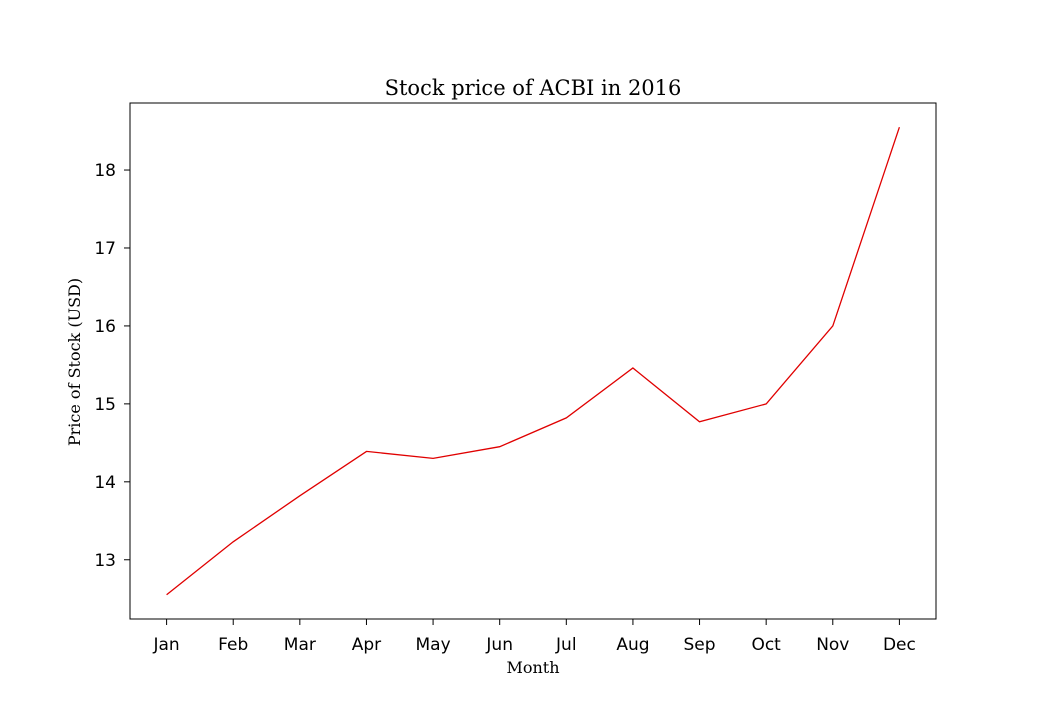  What do you see at coordinates (700, 645) in the screenshot?
I see `x-tick-label: Sep` at bounding box center [700, 645].